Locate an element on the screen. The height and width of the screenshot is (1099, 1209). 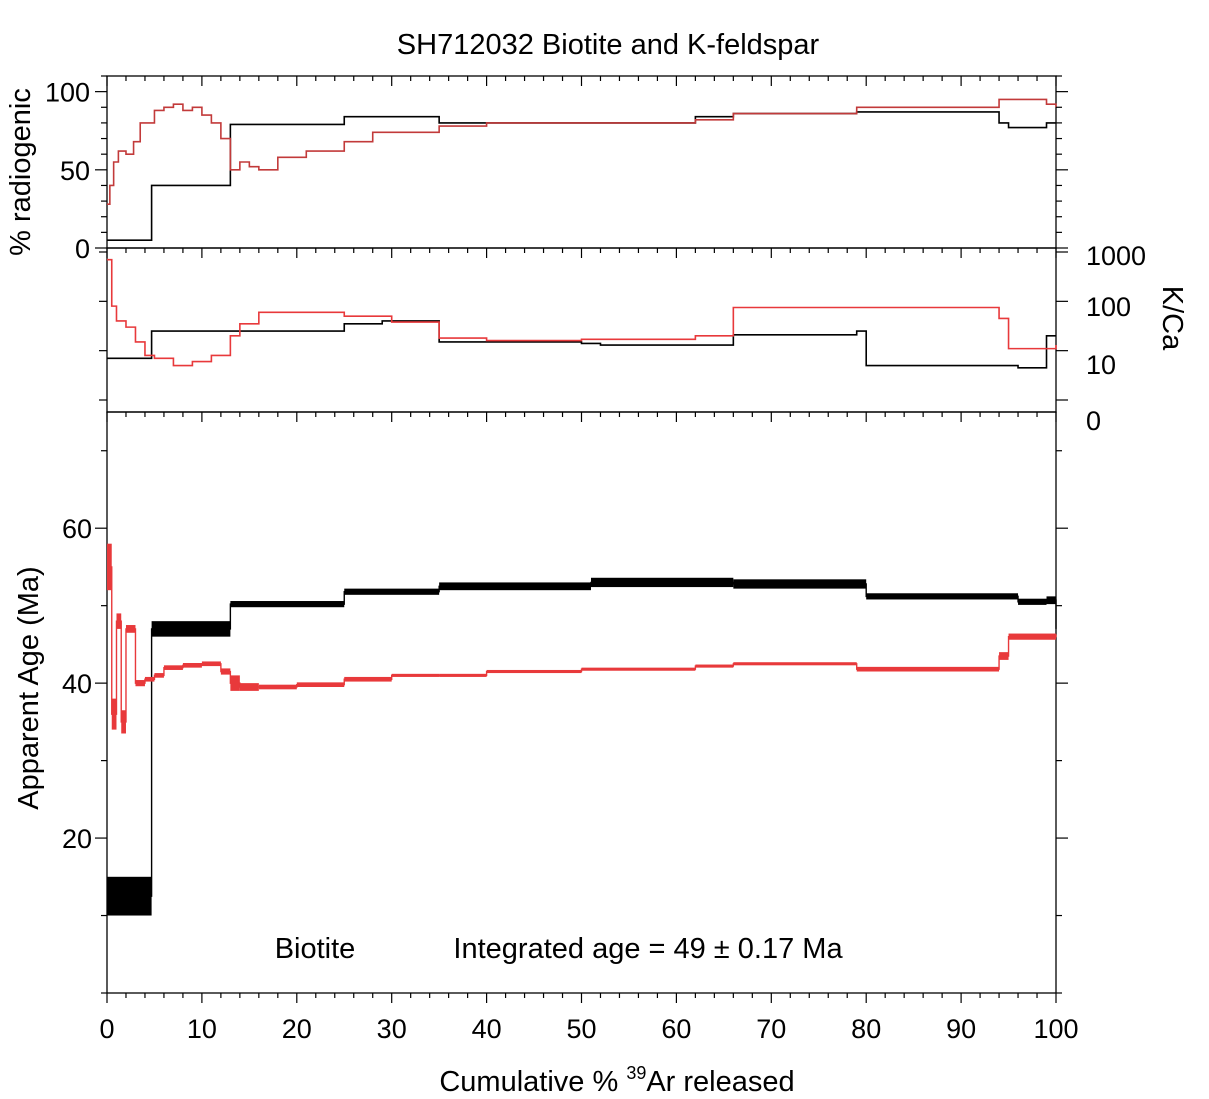
x-tick-label: 50 is located at coordinates (581, 1029).